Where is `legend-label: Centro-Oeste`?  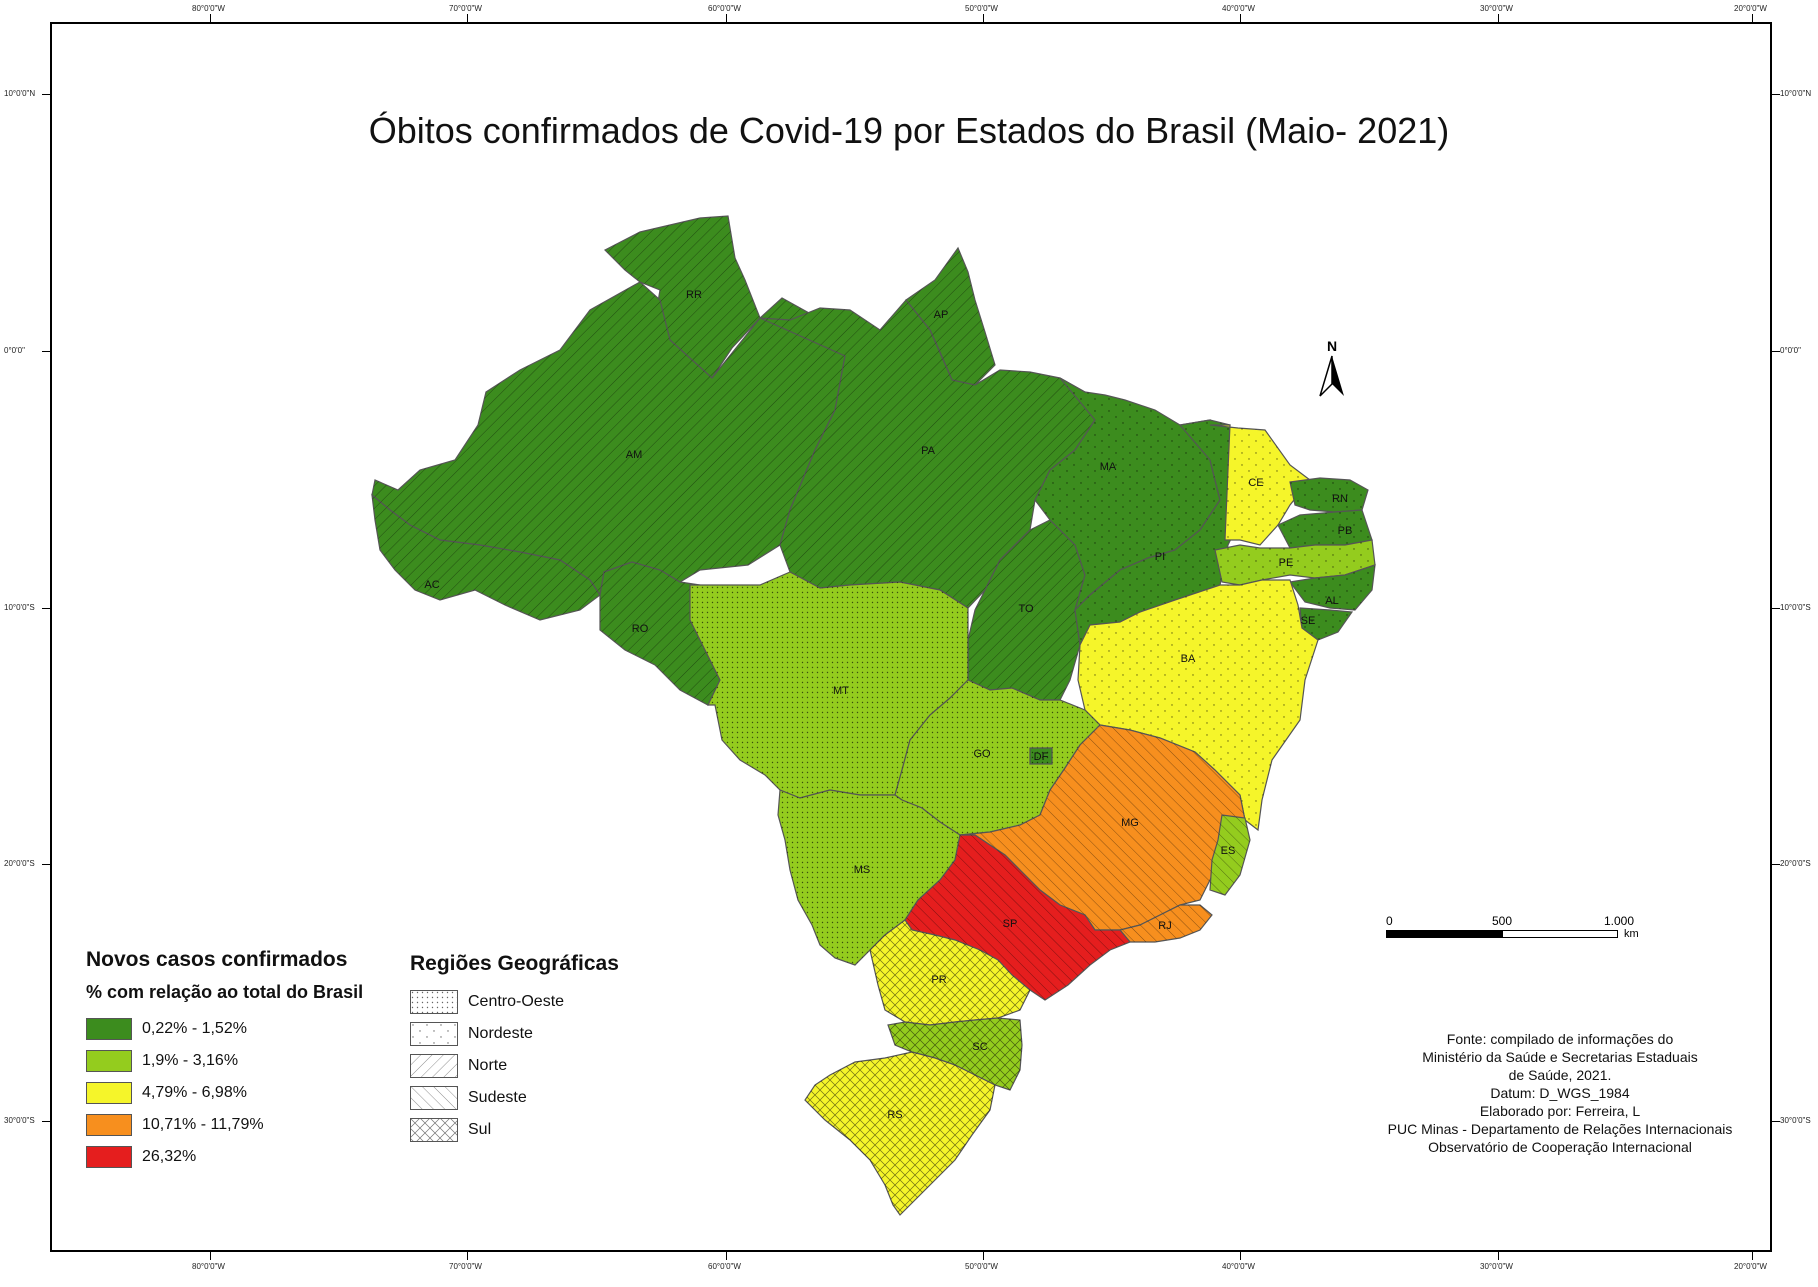 legend-label: Centro-Oeste is located at coordinates (516, 1001).